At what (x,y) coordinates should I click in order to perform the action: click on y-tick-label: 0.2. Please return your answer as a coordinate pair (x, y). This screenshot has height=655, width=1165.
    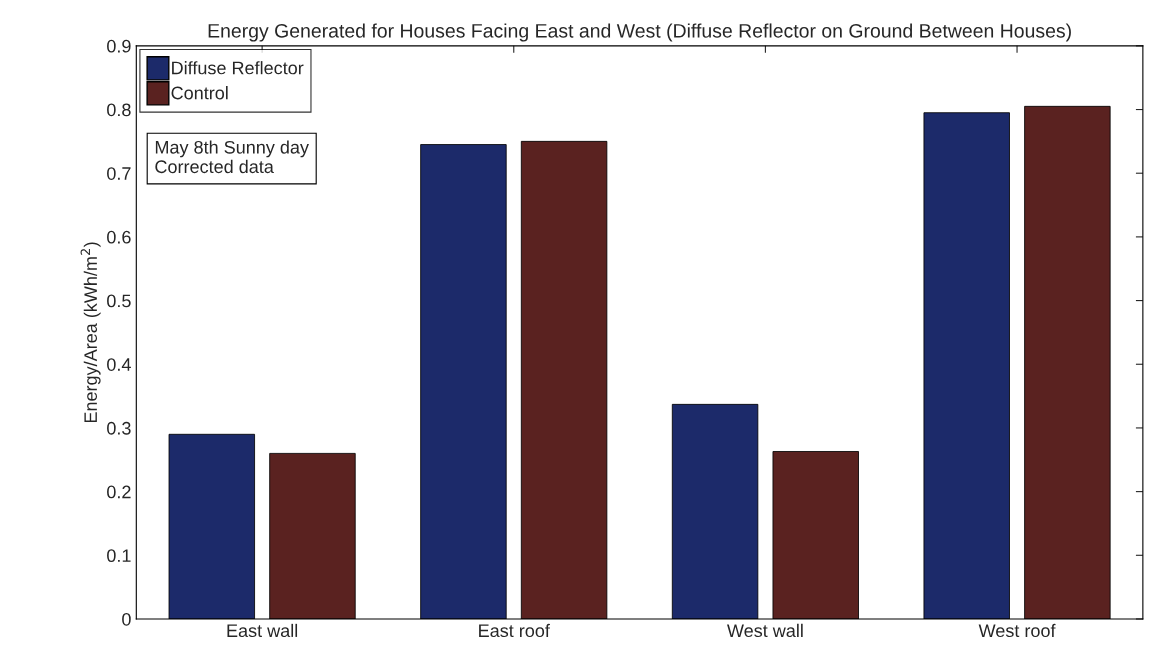
    Looking at the image, I should click on (119, 492).